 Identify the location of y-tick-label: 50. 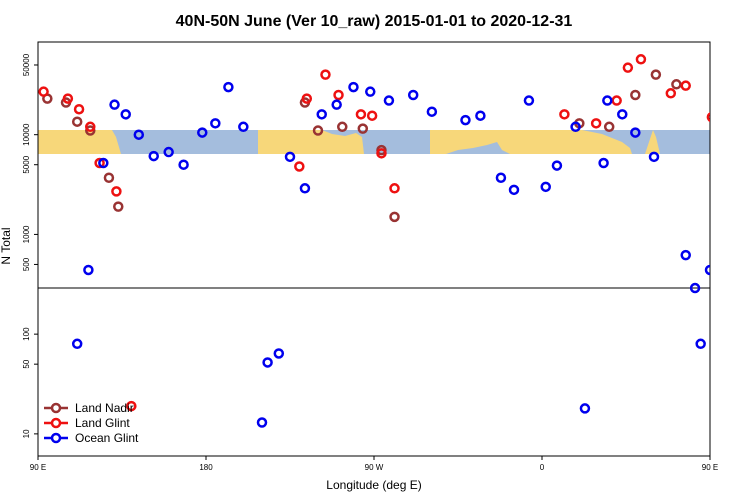
(26, 363).